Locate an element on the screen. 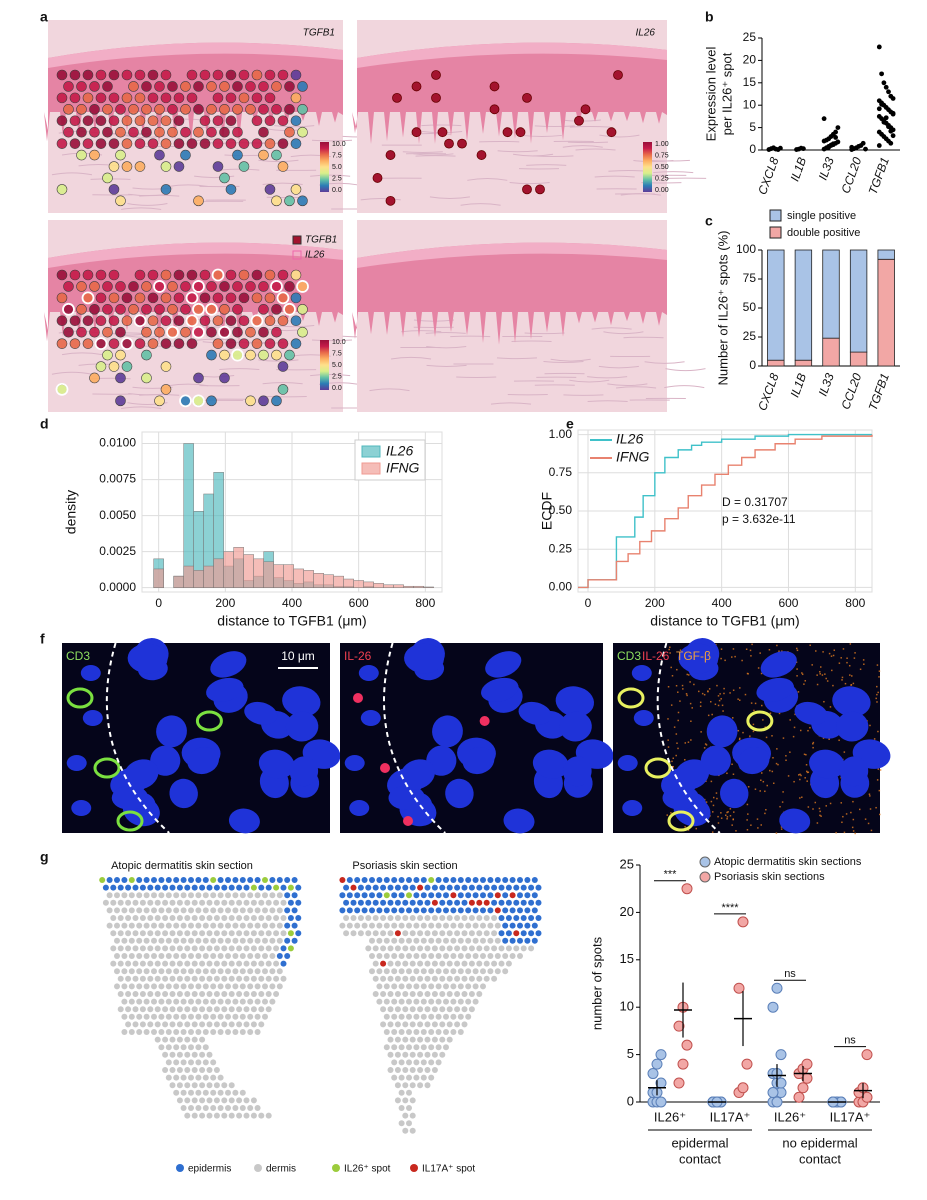  x-tick-label: TGFB1 is located at coordinates (879, 391).